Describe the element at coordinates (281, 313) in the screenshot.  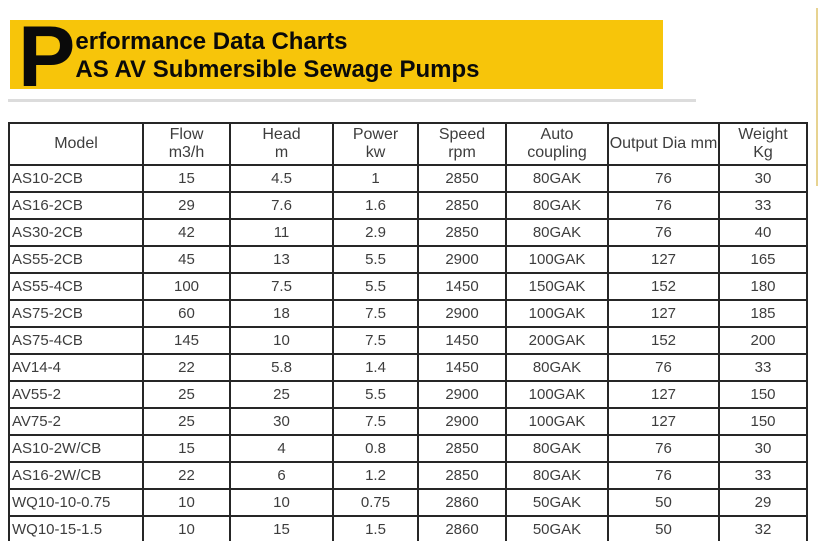
I see `table-cell: 18` at that location.